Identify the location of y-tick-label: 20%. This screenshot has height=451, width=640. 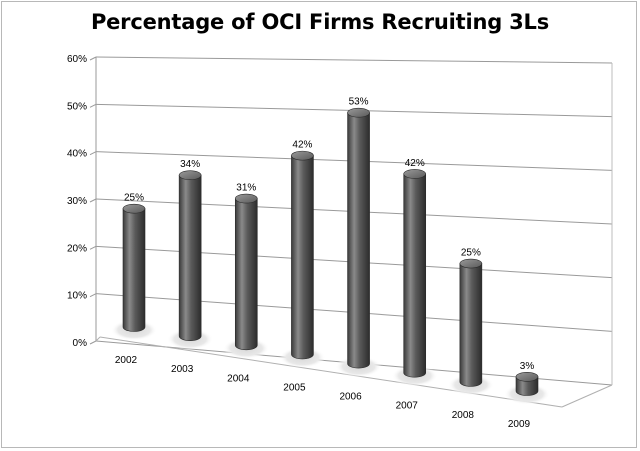
(77, 248).